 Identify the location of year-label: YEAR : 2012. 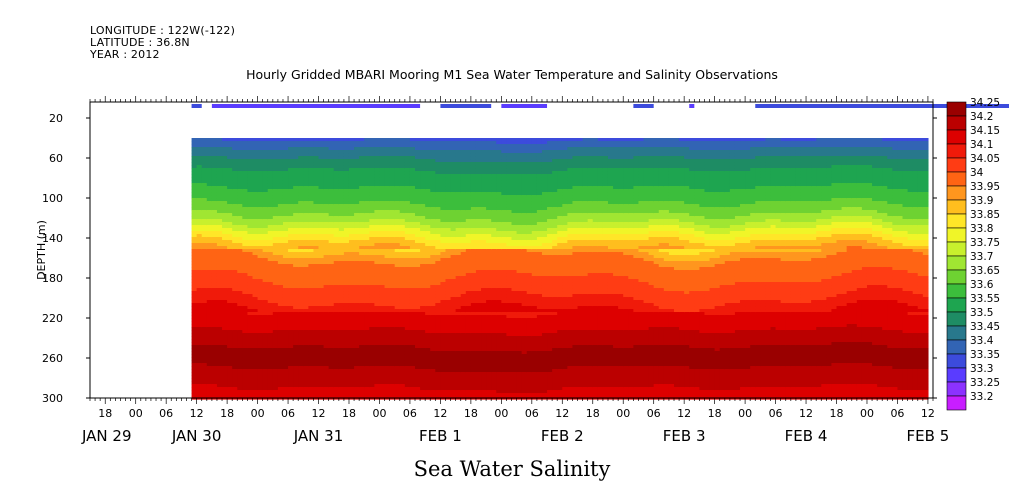
(125, 54).